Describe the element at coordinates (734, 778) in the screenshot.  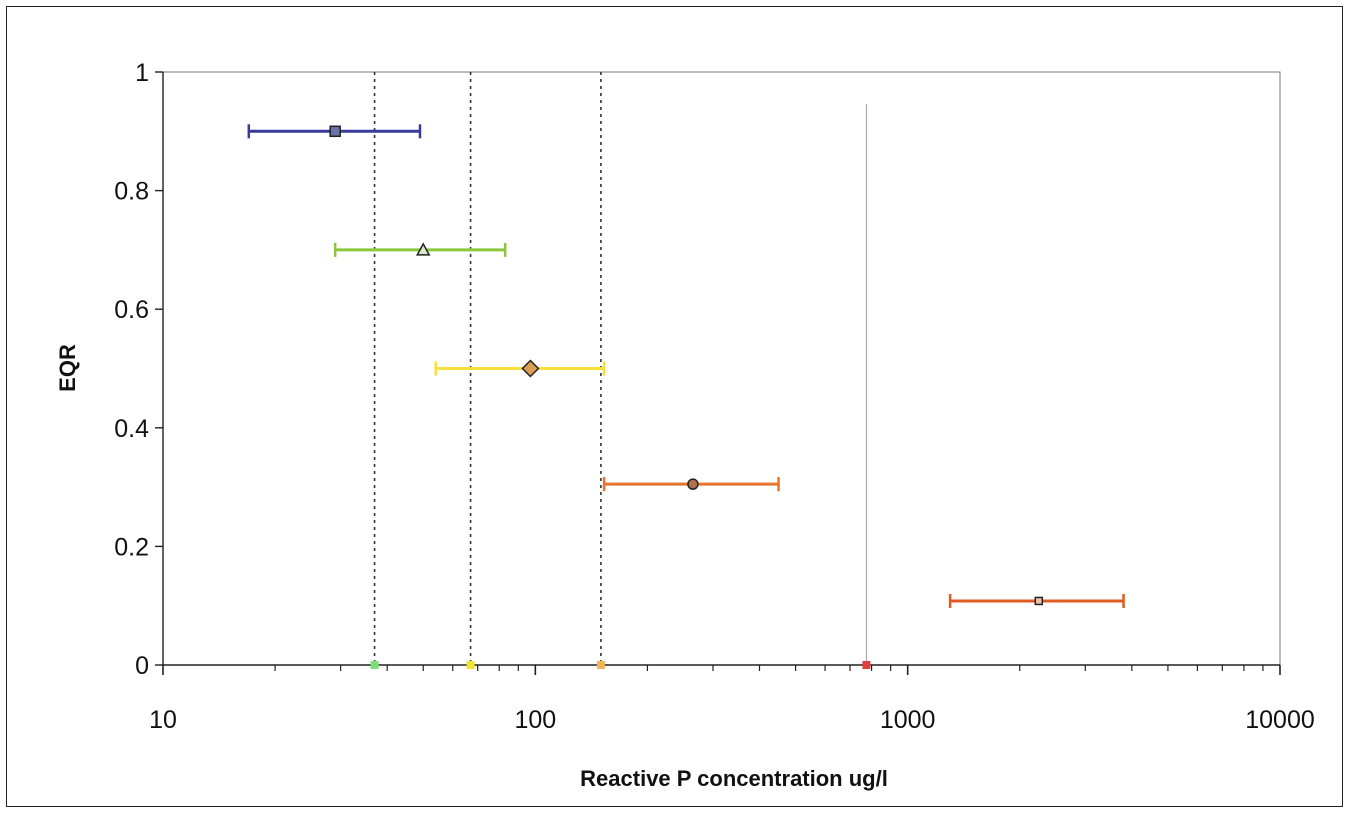
I see `x-axis-title: Reactive P concentration ug/l` at that location.